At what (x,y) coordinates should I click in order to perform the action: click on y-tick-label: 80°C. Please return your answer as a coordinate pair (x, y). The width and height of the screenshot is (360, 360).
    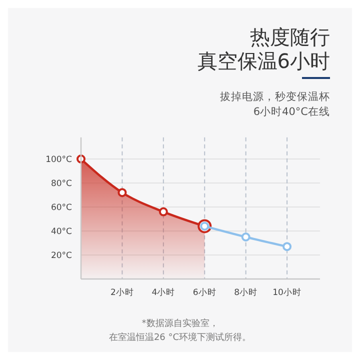
    Looking at the image, I should click on (61, 183).